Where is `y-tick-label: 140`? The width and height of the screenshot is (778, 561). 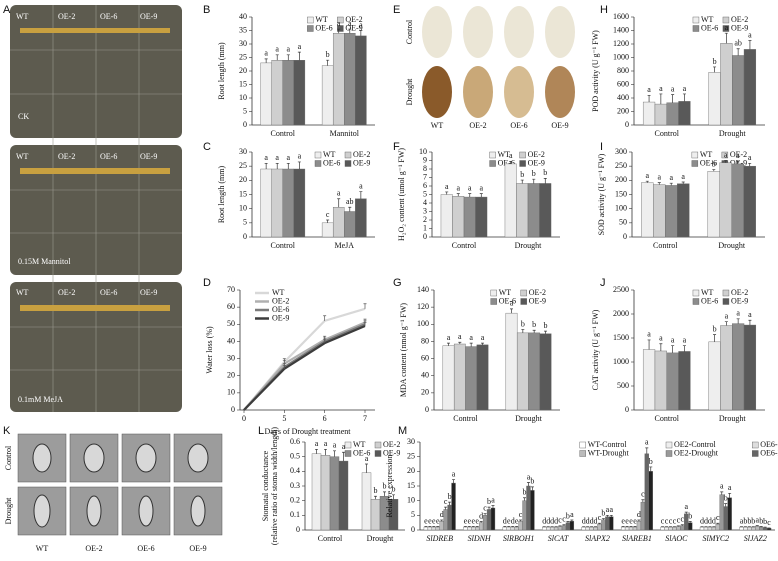
y-tick-label: 140 is located at coordinates (423, 289).